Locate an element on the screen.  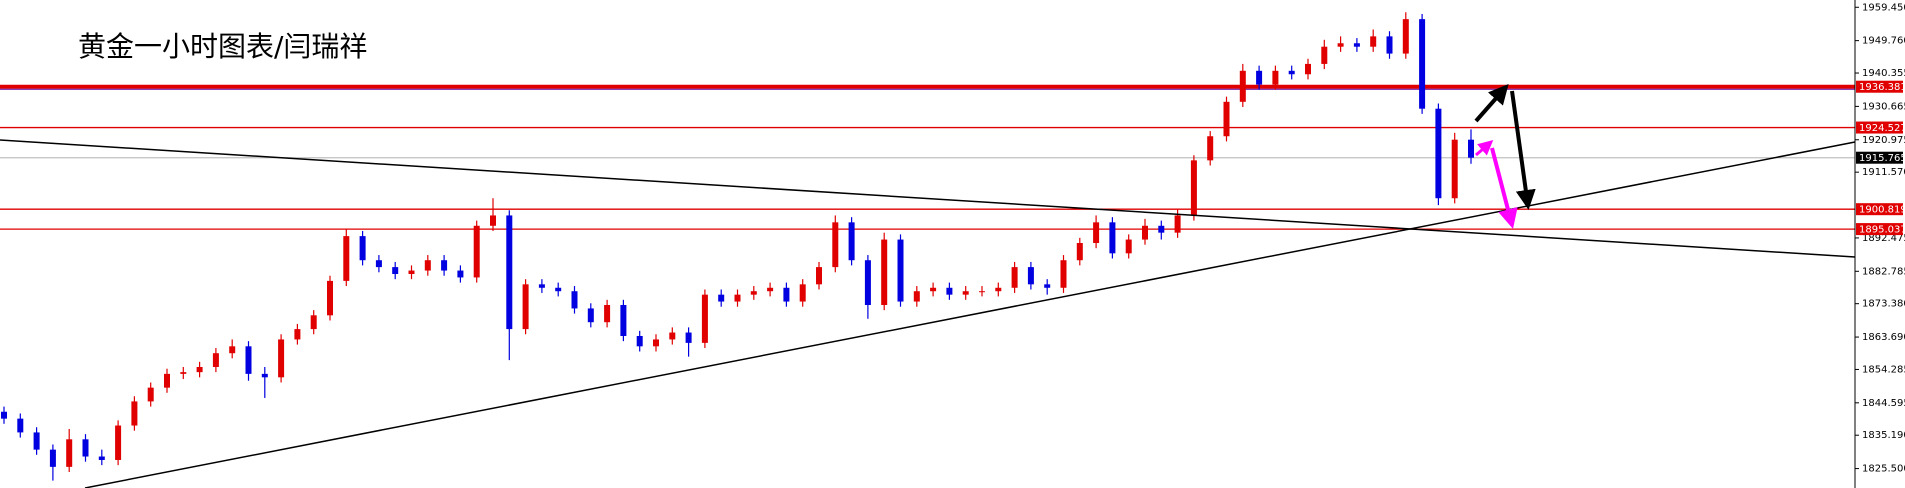
price-level-label: 1900.819 is located at coordinates (1882, 210).